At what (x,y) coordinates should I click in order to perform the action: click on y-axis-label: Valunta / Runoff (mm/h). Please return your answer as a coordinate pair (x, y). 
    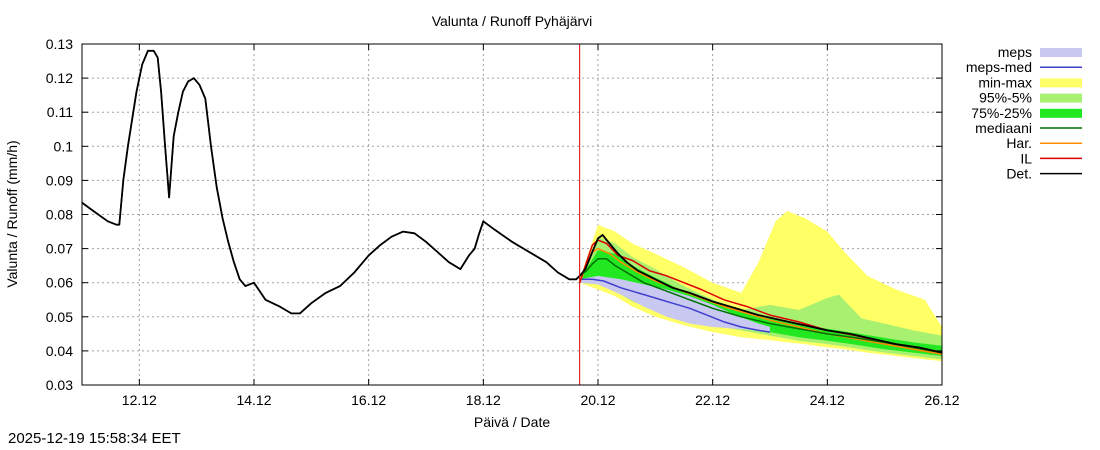
    Looking at the image, I should click on (12, 213).